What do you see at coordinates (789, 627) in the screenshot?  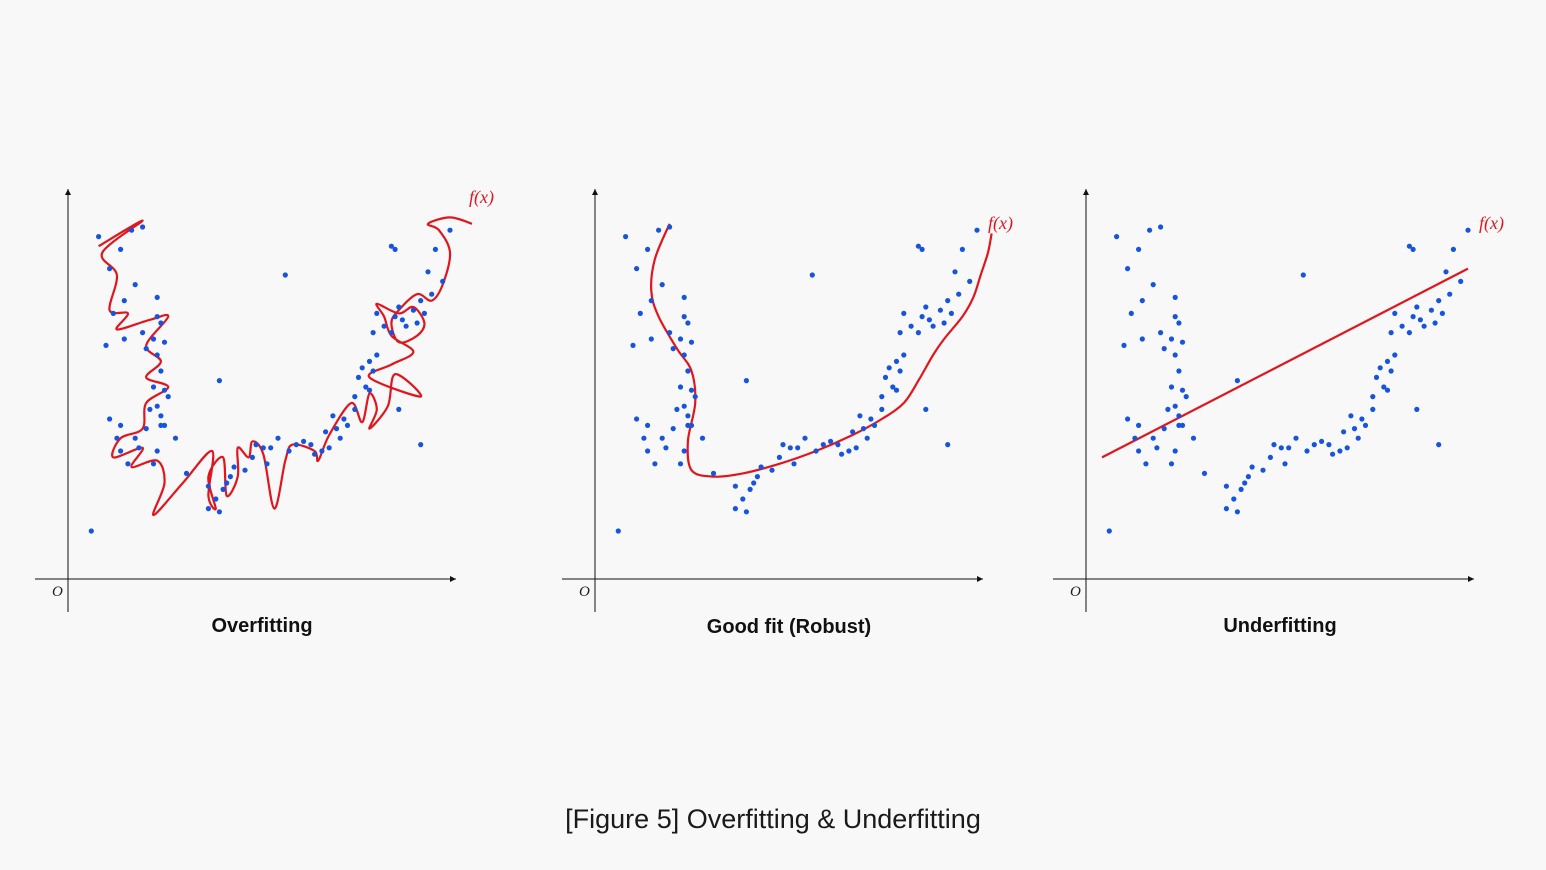 I see `panel-title: Good fit (Robust)` at bounding box center [789, 627].